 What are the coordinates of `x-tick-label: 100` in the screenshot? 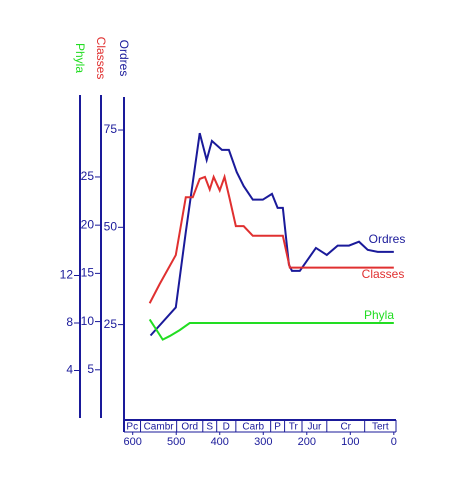 It's located at (350, 442).